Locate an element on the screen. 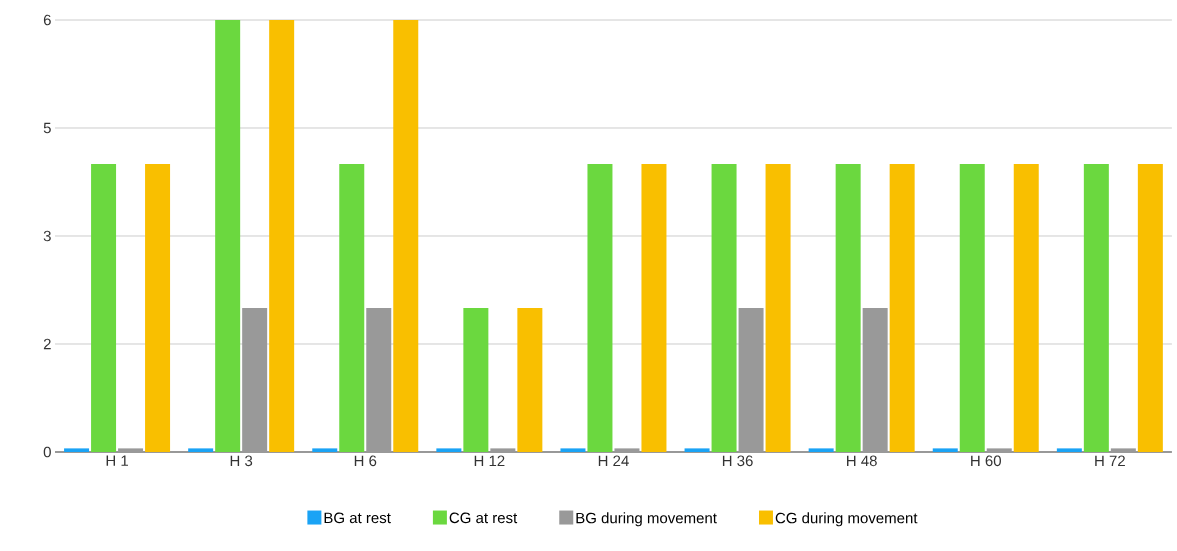  x-tick-label: H 36 is located at coordinates (737, 461).